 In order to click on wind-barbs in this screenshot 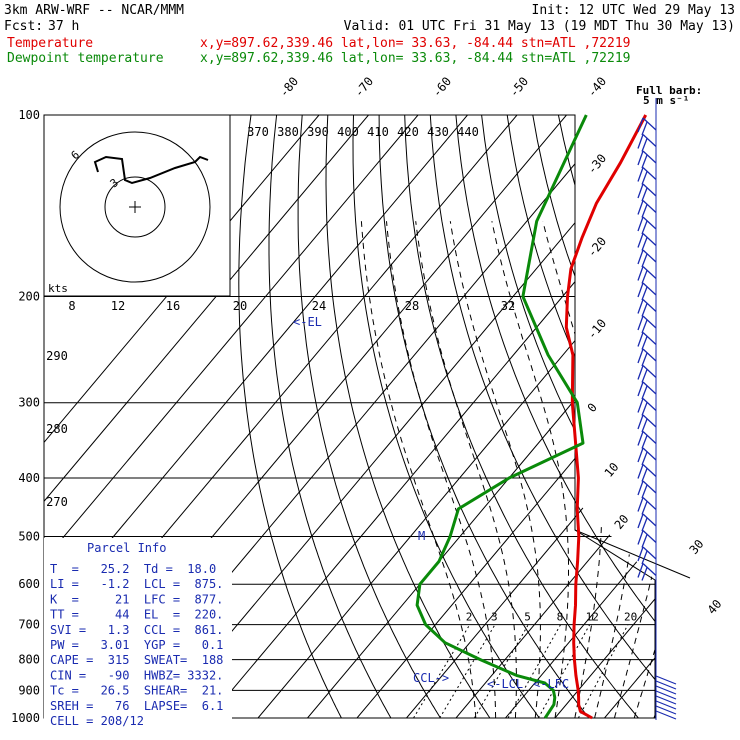, I will do `click(657, 409)`.